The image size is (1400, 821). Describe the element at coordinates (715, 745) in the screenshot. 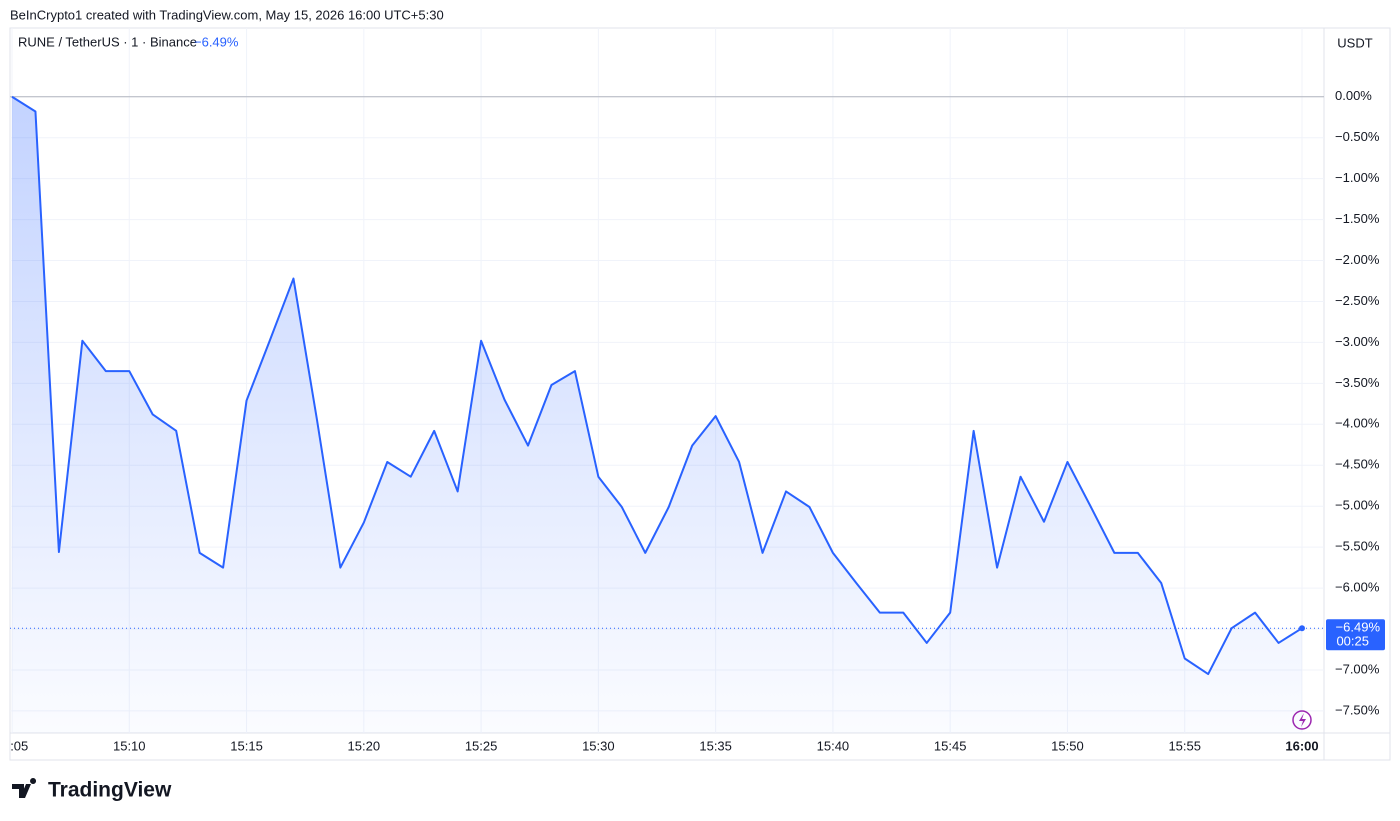

I see `x-tick-label: 15:35` at that location.